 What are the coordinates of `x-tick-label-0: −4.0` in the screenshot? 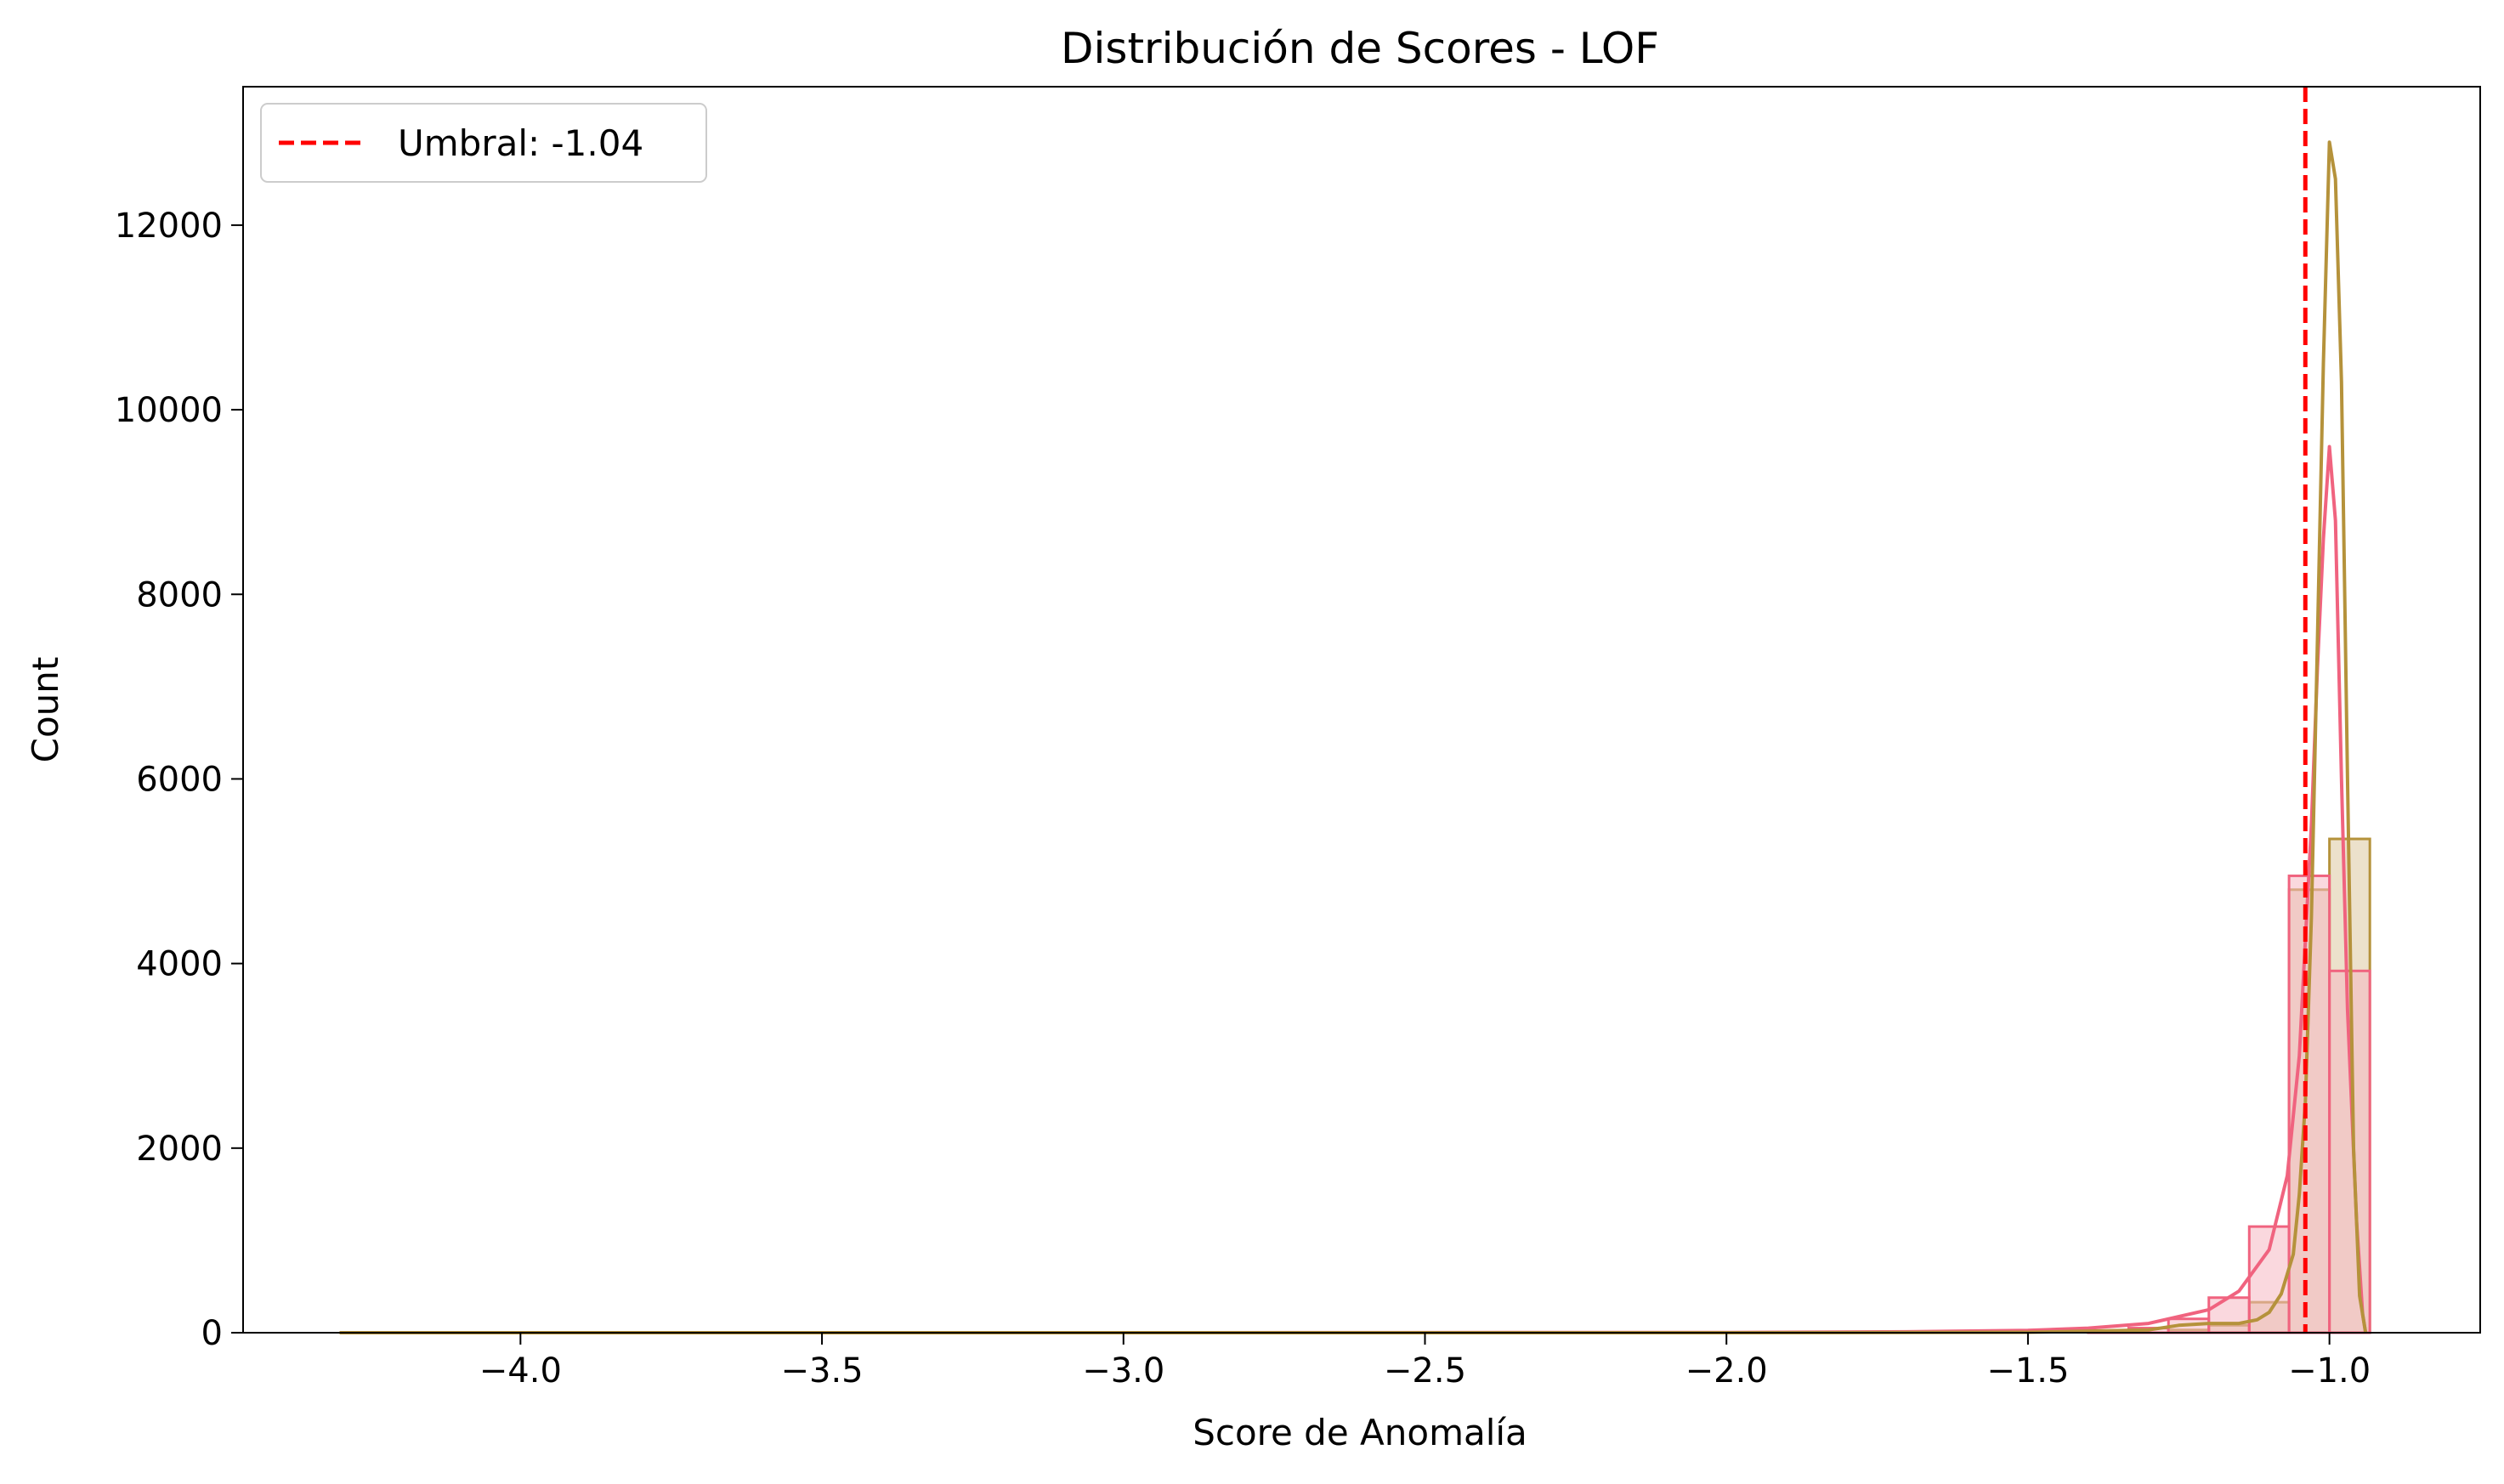 It's located at (520, 1371).